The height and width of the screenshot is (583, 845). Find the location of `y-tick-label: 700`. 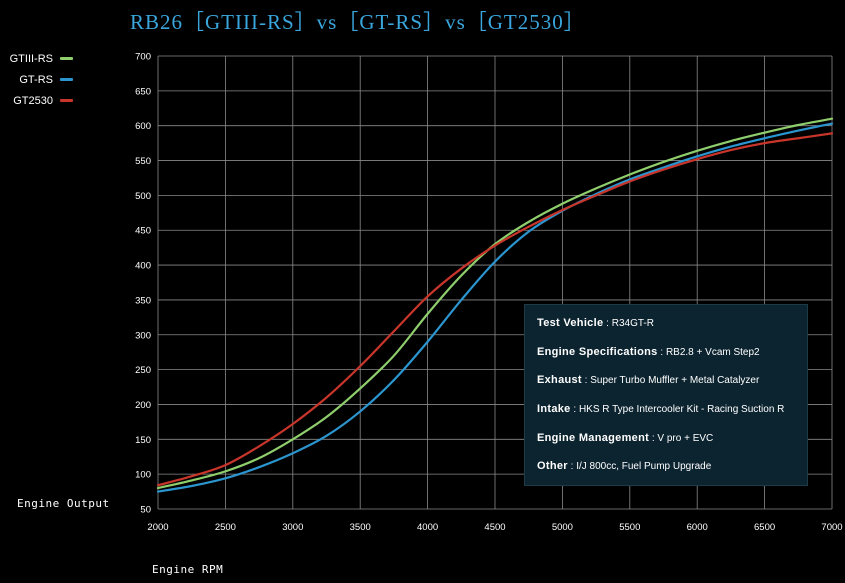

y-tick-label: 700 is located at coordinates (143, 57).